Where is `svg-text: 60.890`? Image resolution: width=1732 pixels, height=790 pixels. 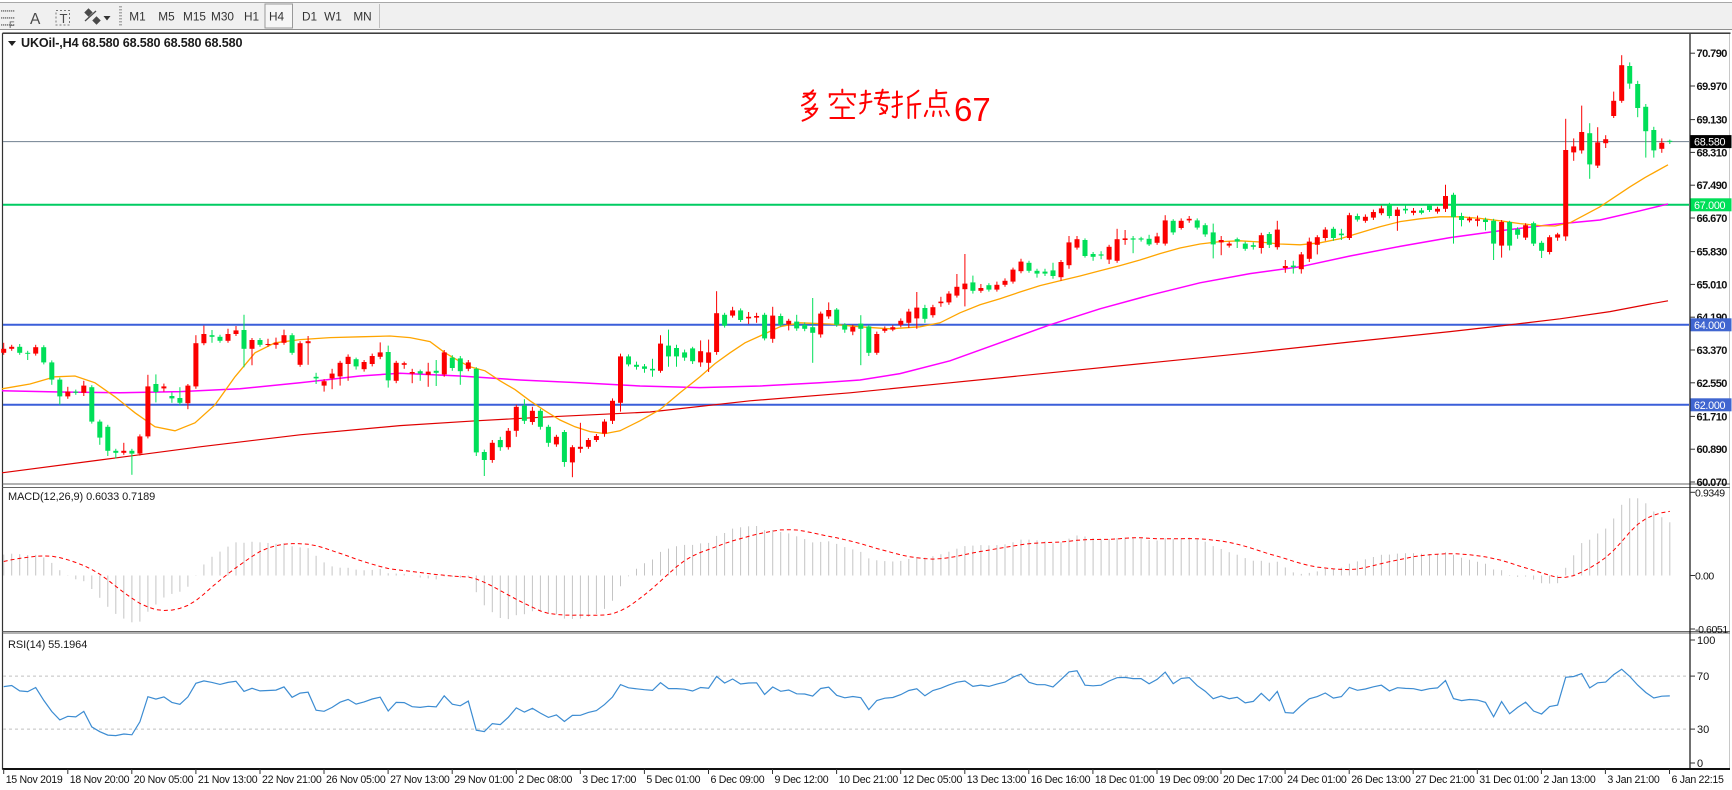 svg-text: 60.890 is located at coordinates (1712, 450).